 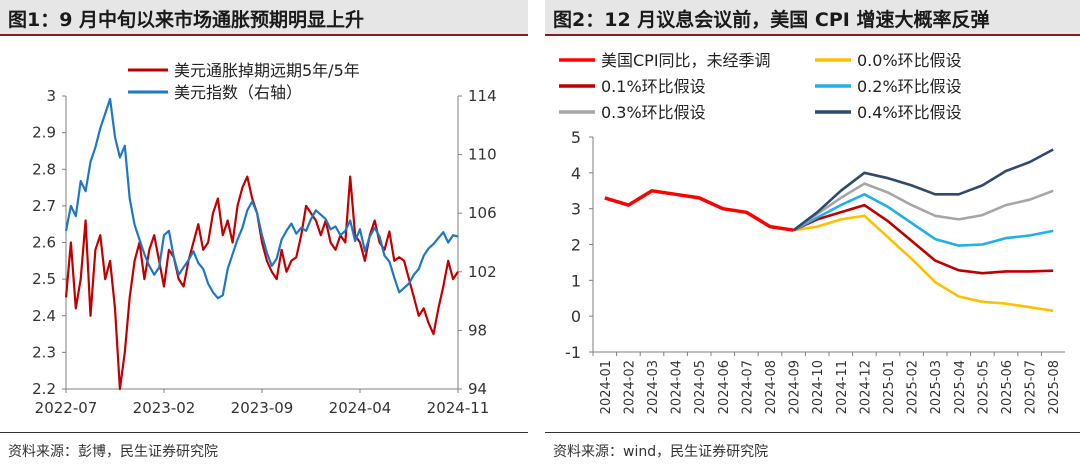 What do you see at coordinates (686, 60) in the screenshot?
I see `legend-label: 美国CPI同比，未经季调` at bounding box center [686, 60].